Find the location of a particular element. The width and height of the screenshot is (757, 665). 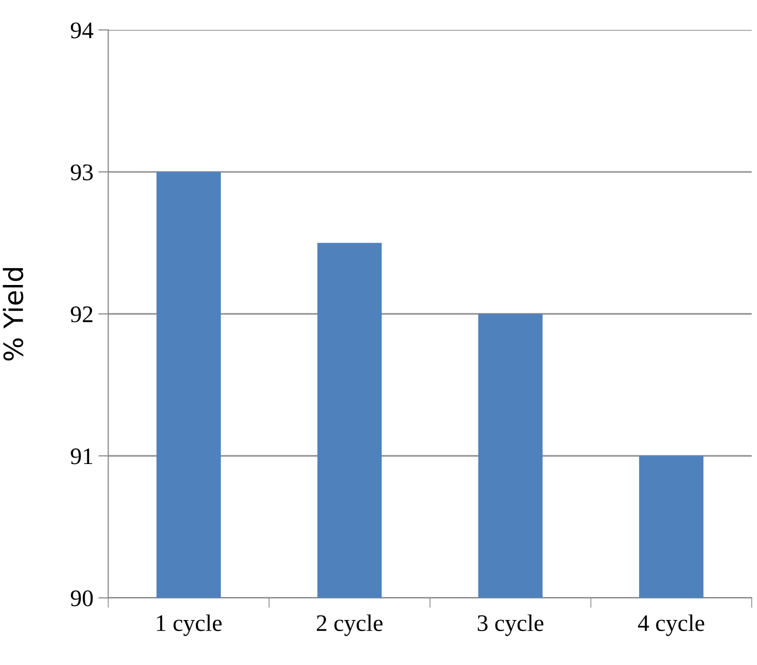

y-tick-label: 90 is located at coordinates (81, 598).